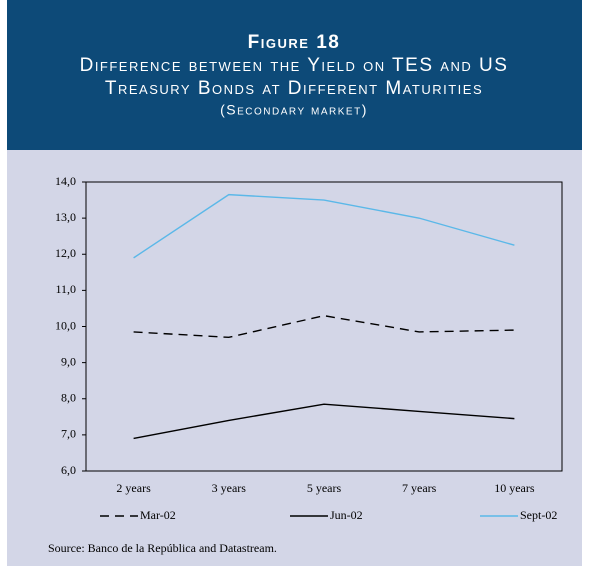  Describe the element at coordinates (65, 181) in the screenshot. I see `y-tick-label: 14,0` at that location.